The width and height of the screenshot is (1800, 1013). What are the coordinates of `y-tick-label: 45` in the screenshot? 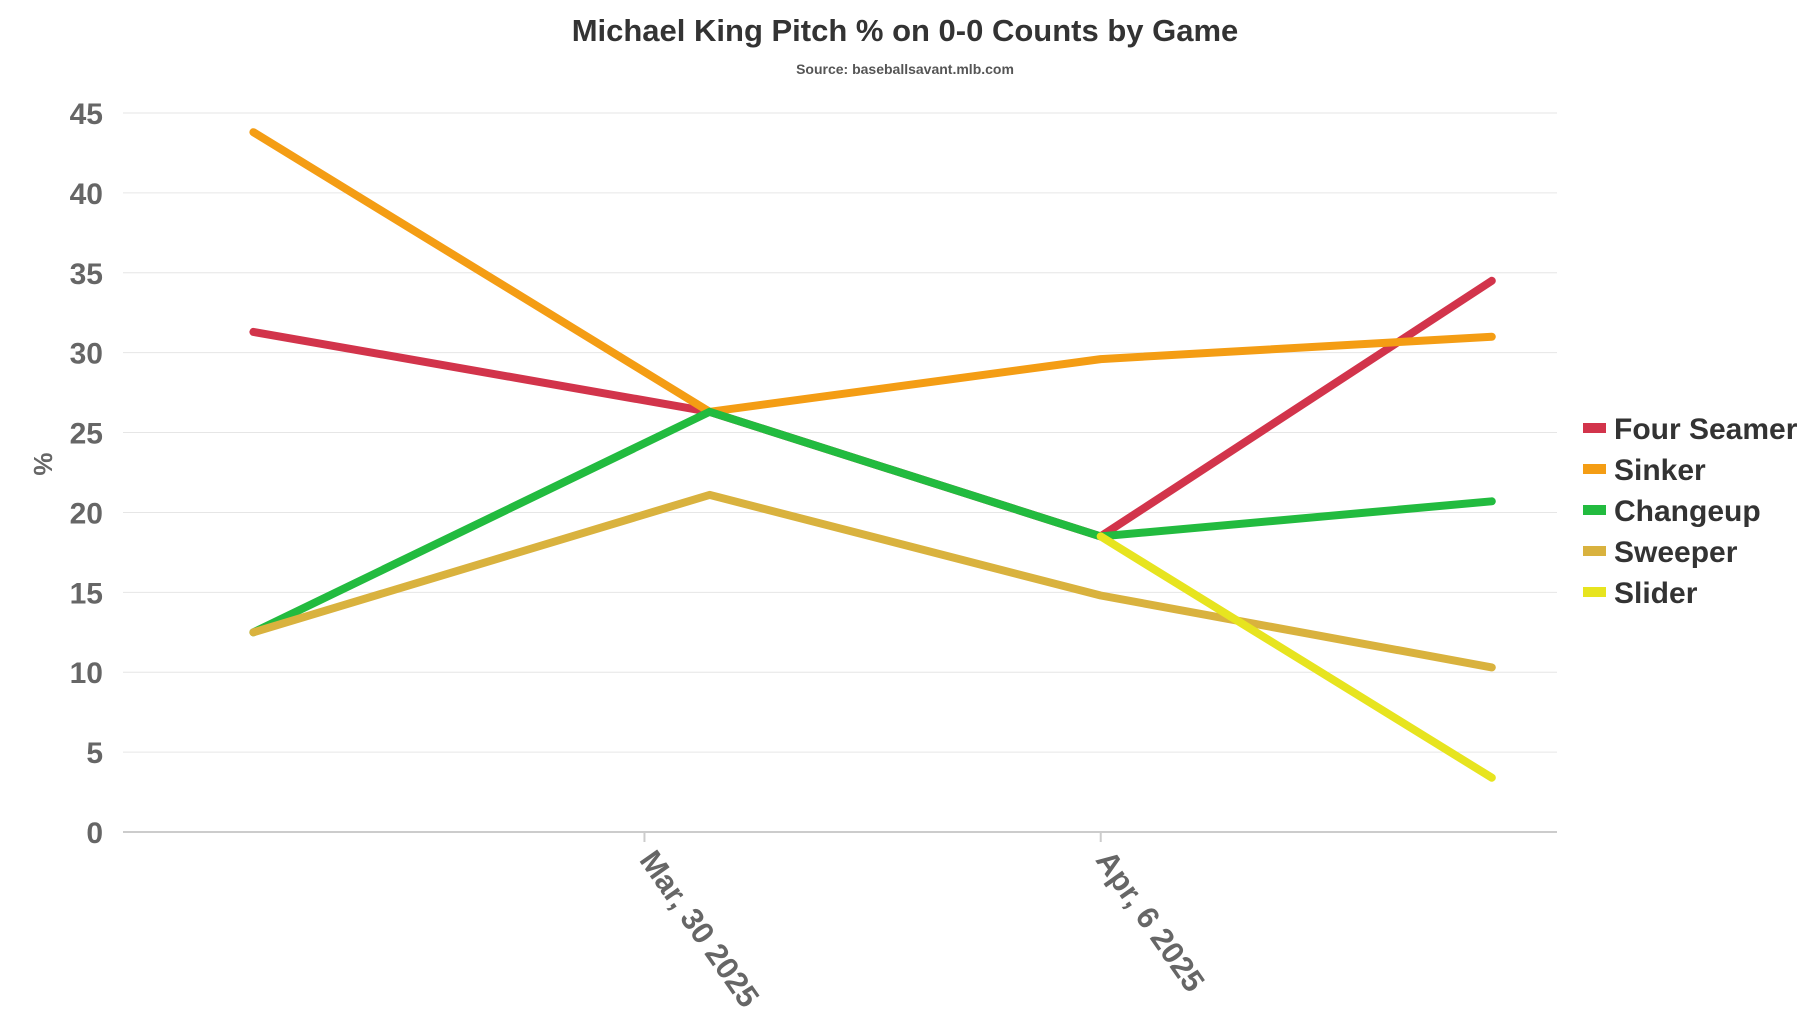 It's located at (86, 114).